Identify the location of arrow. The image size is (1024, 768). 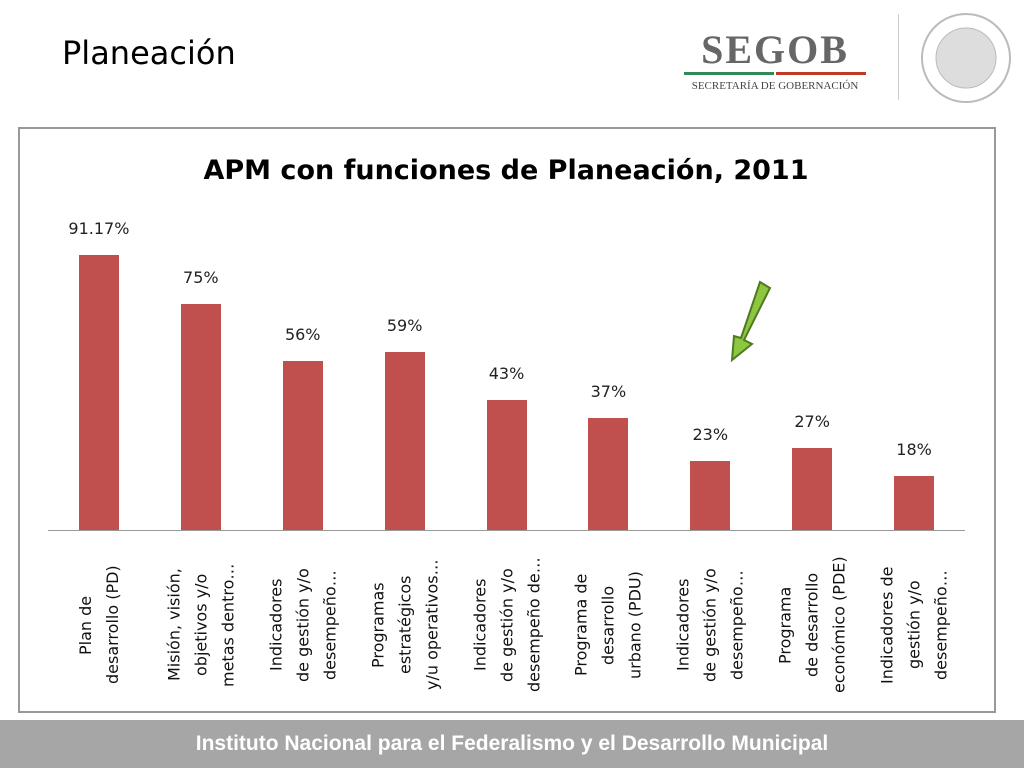
(751, 321).